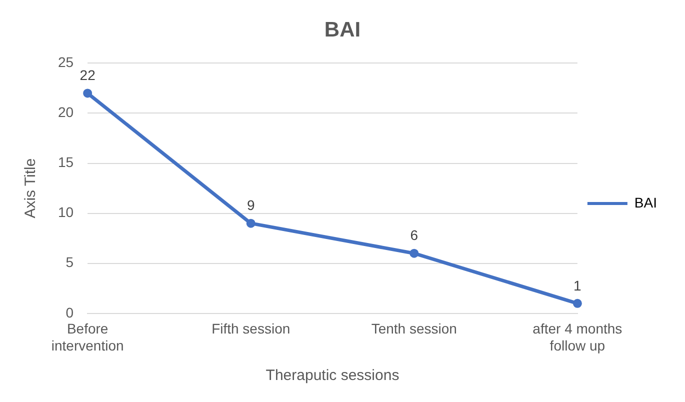  I want to click on y-tick-label: 25, so click(66, 62).